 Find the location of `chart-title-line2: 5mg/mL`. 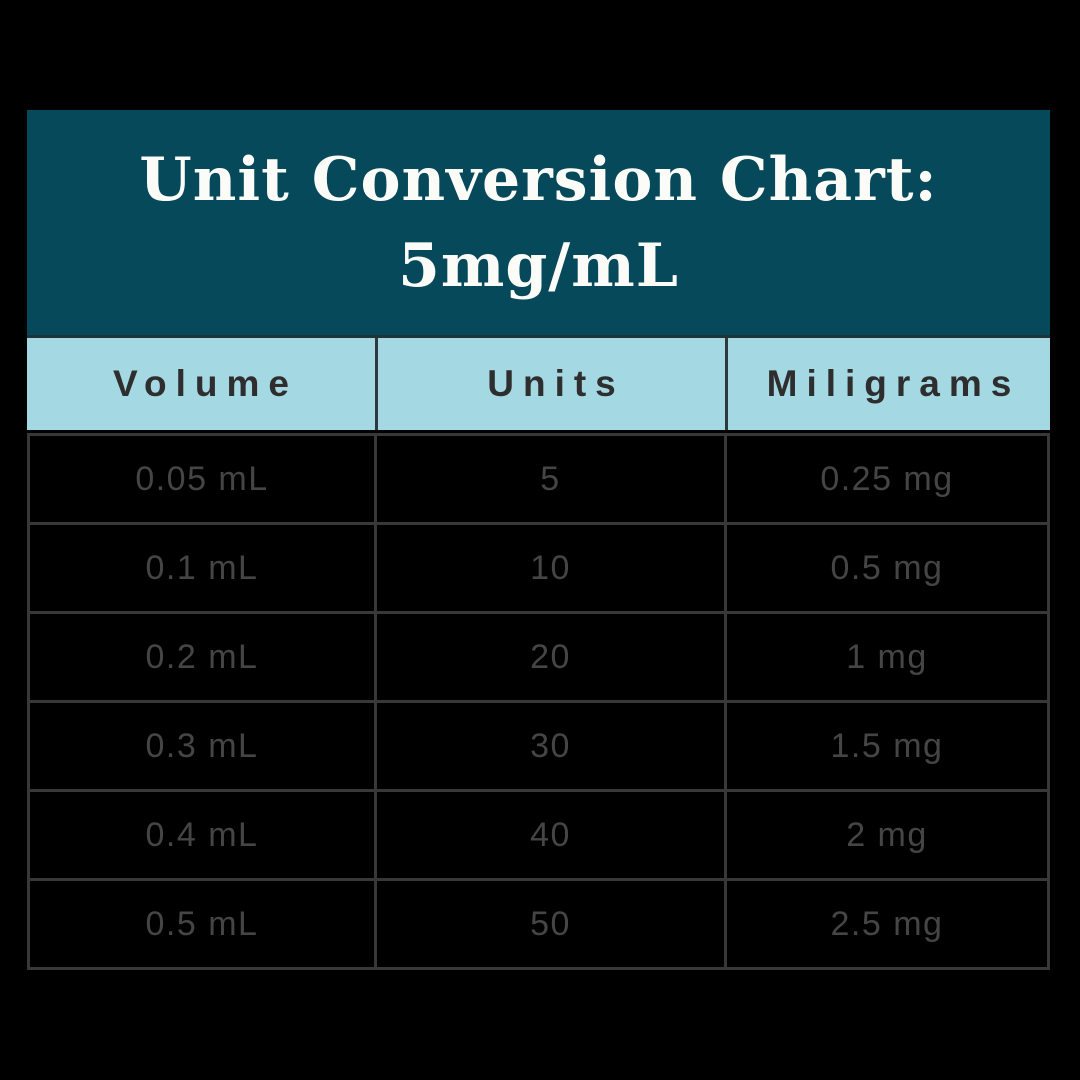

chart-title-line2: 5mg/mL is located at coordinates (538, 265).